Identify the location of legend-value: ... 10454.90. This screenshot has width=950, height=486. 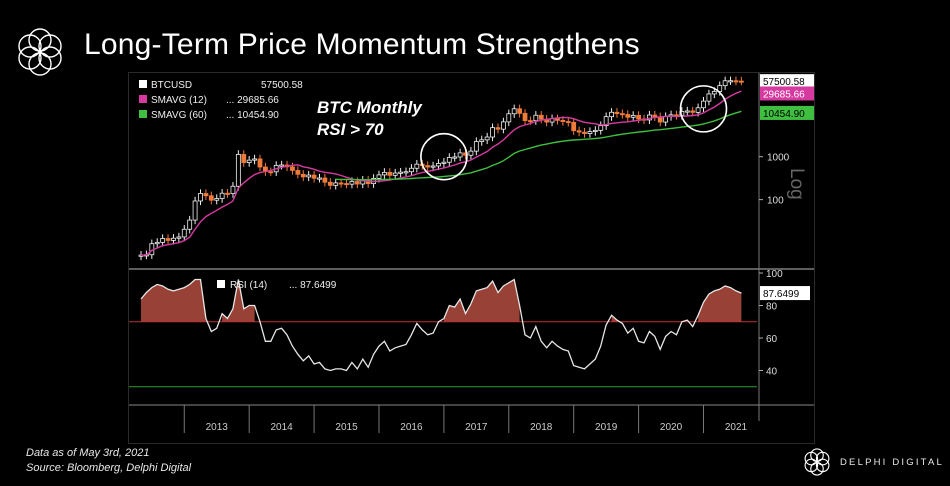
(252, 115).